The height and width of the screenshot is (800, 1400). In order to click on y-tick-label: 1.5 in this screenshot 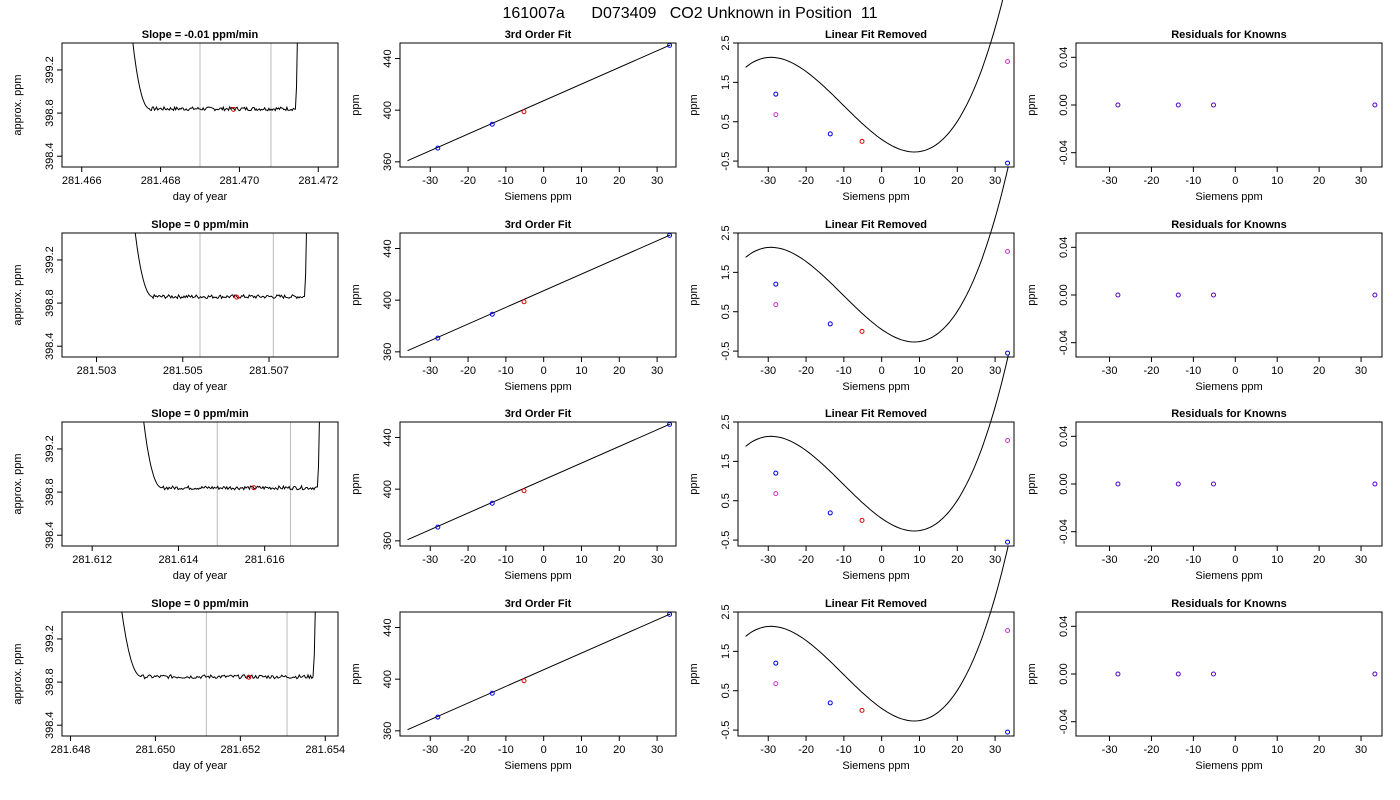, I will do `click(726, 272)`.